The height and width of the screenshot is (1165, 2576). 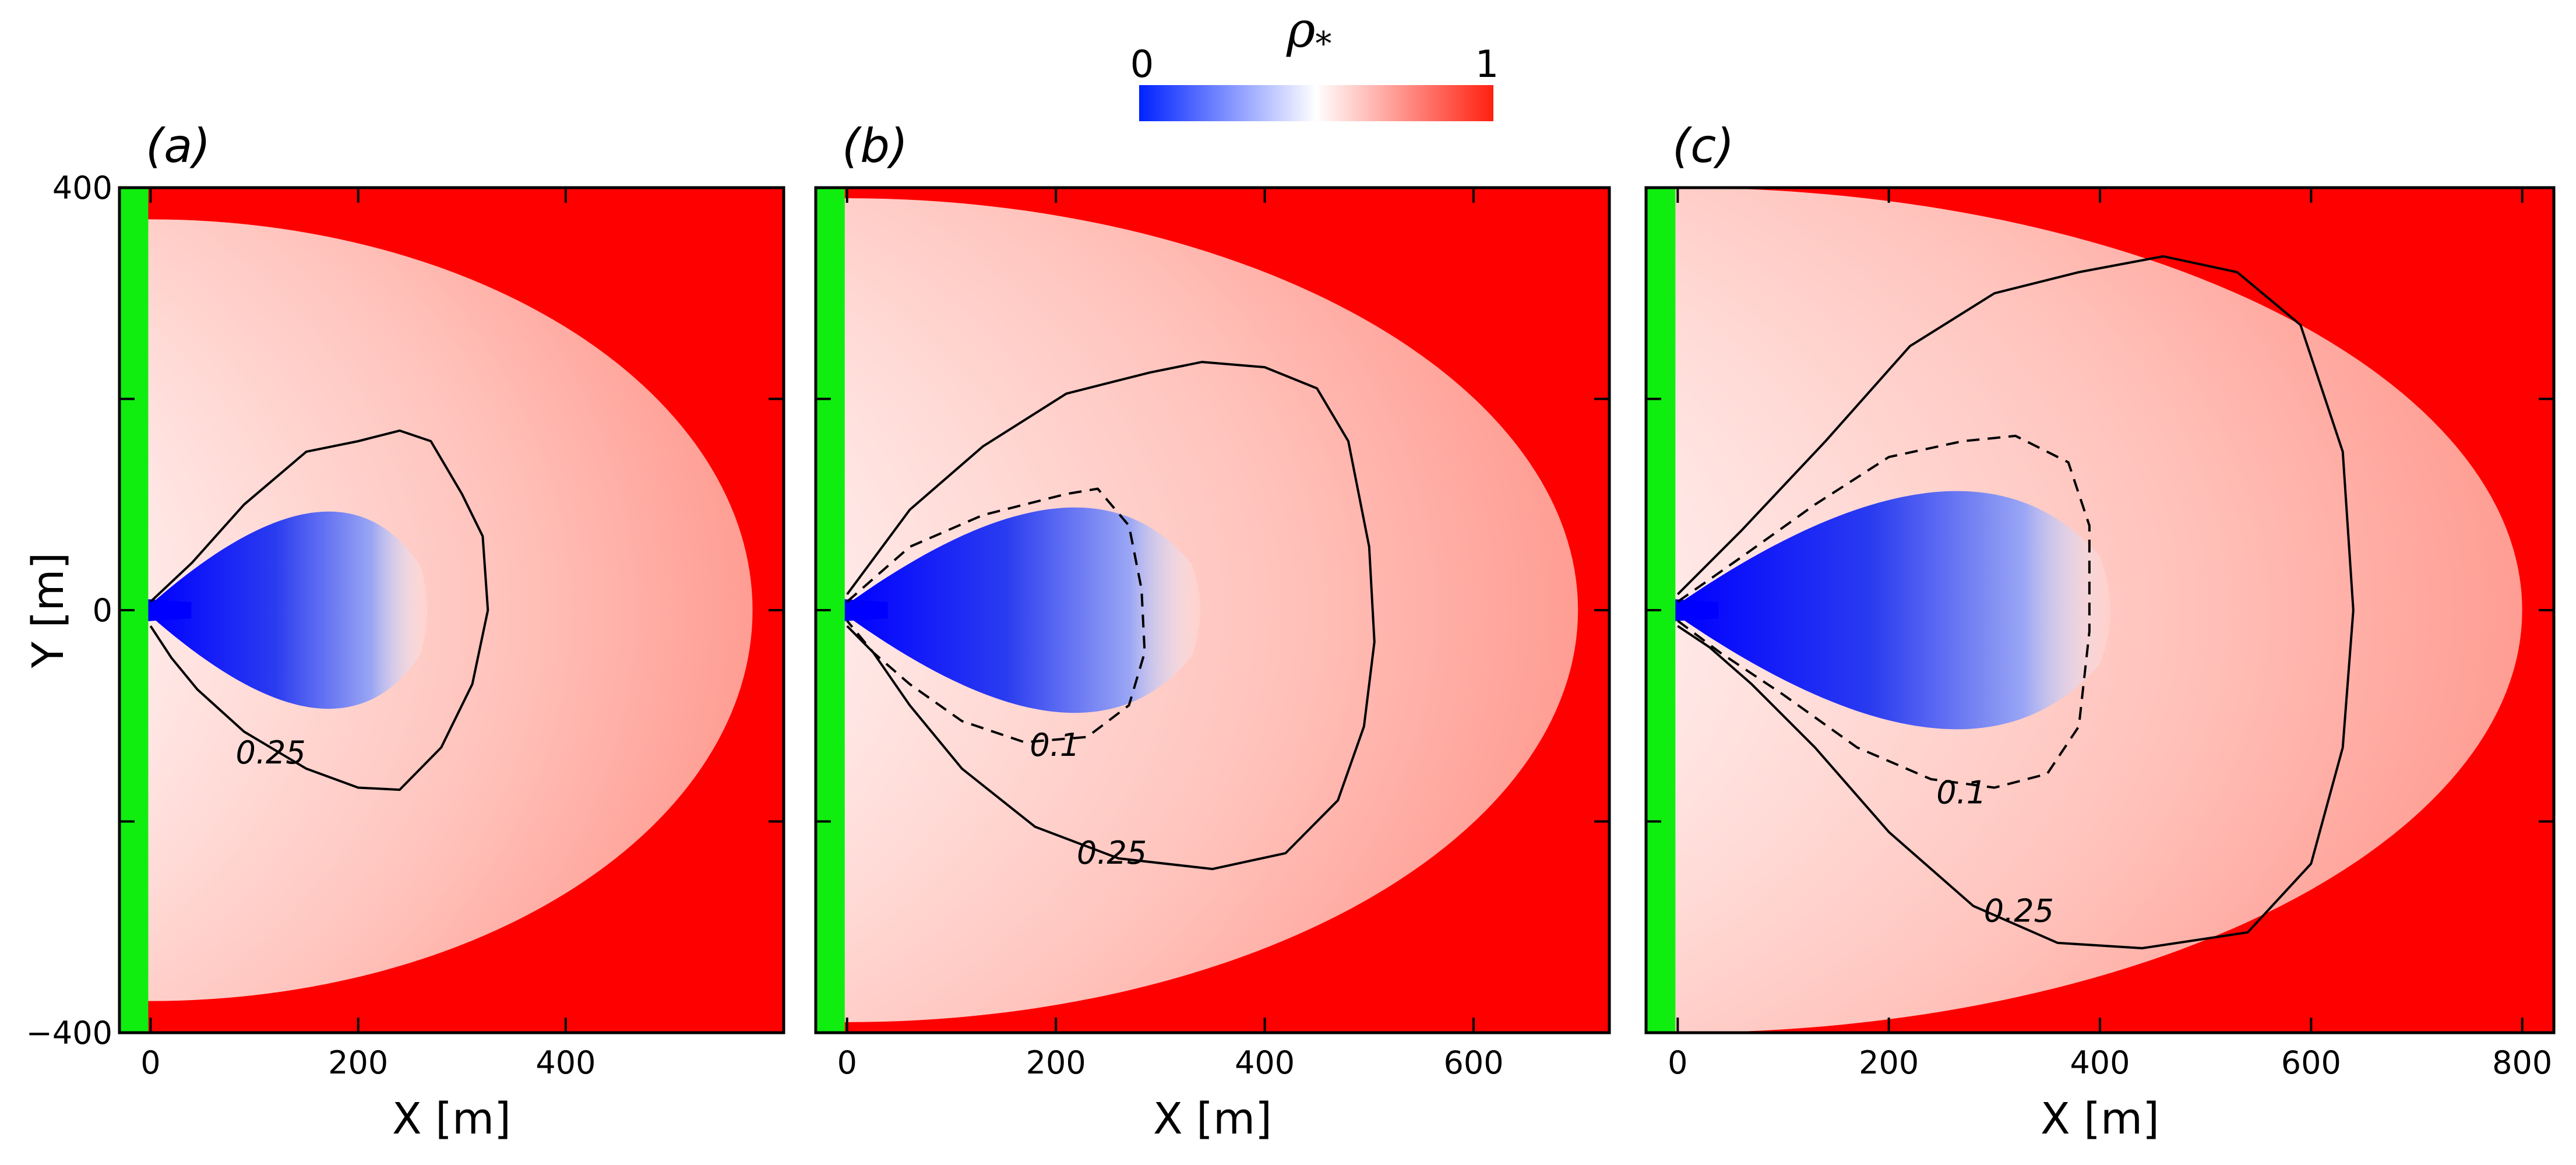 What do you see at coordinates (1142, 64) in the screenshot?
I see `colorbar-min-label: 0` at bounding box center [1142, 64].